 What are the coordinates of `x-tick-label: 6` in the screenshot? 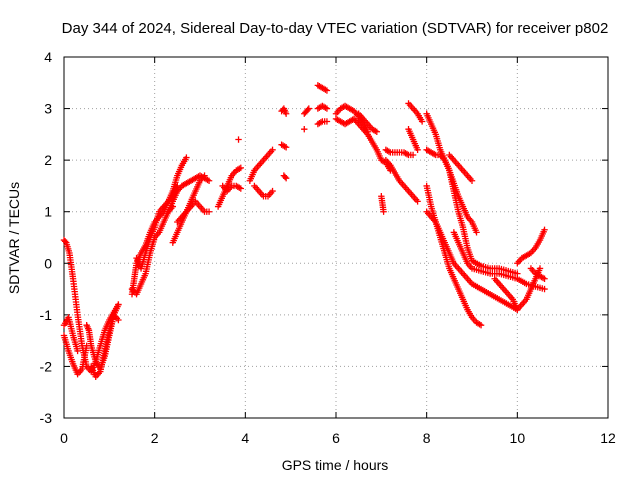 It's located at (336, 438).